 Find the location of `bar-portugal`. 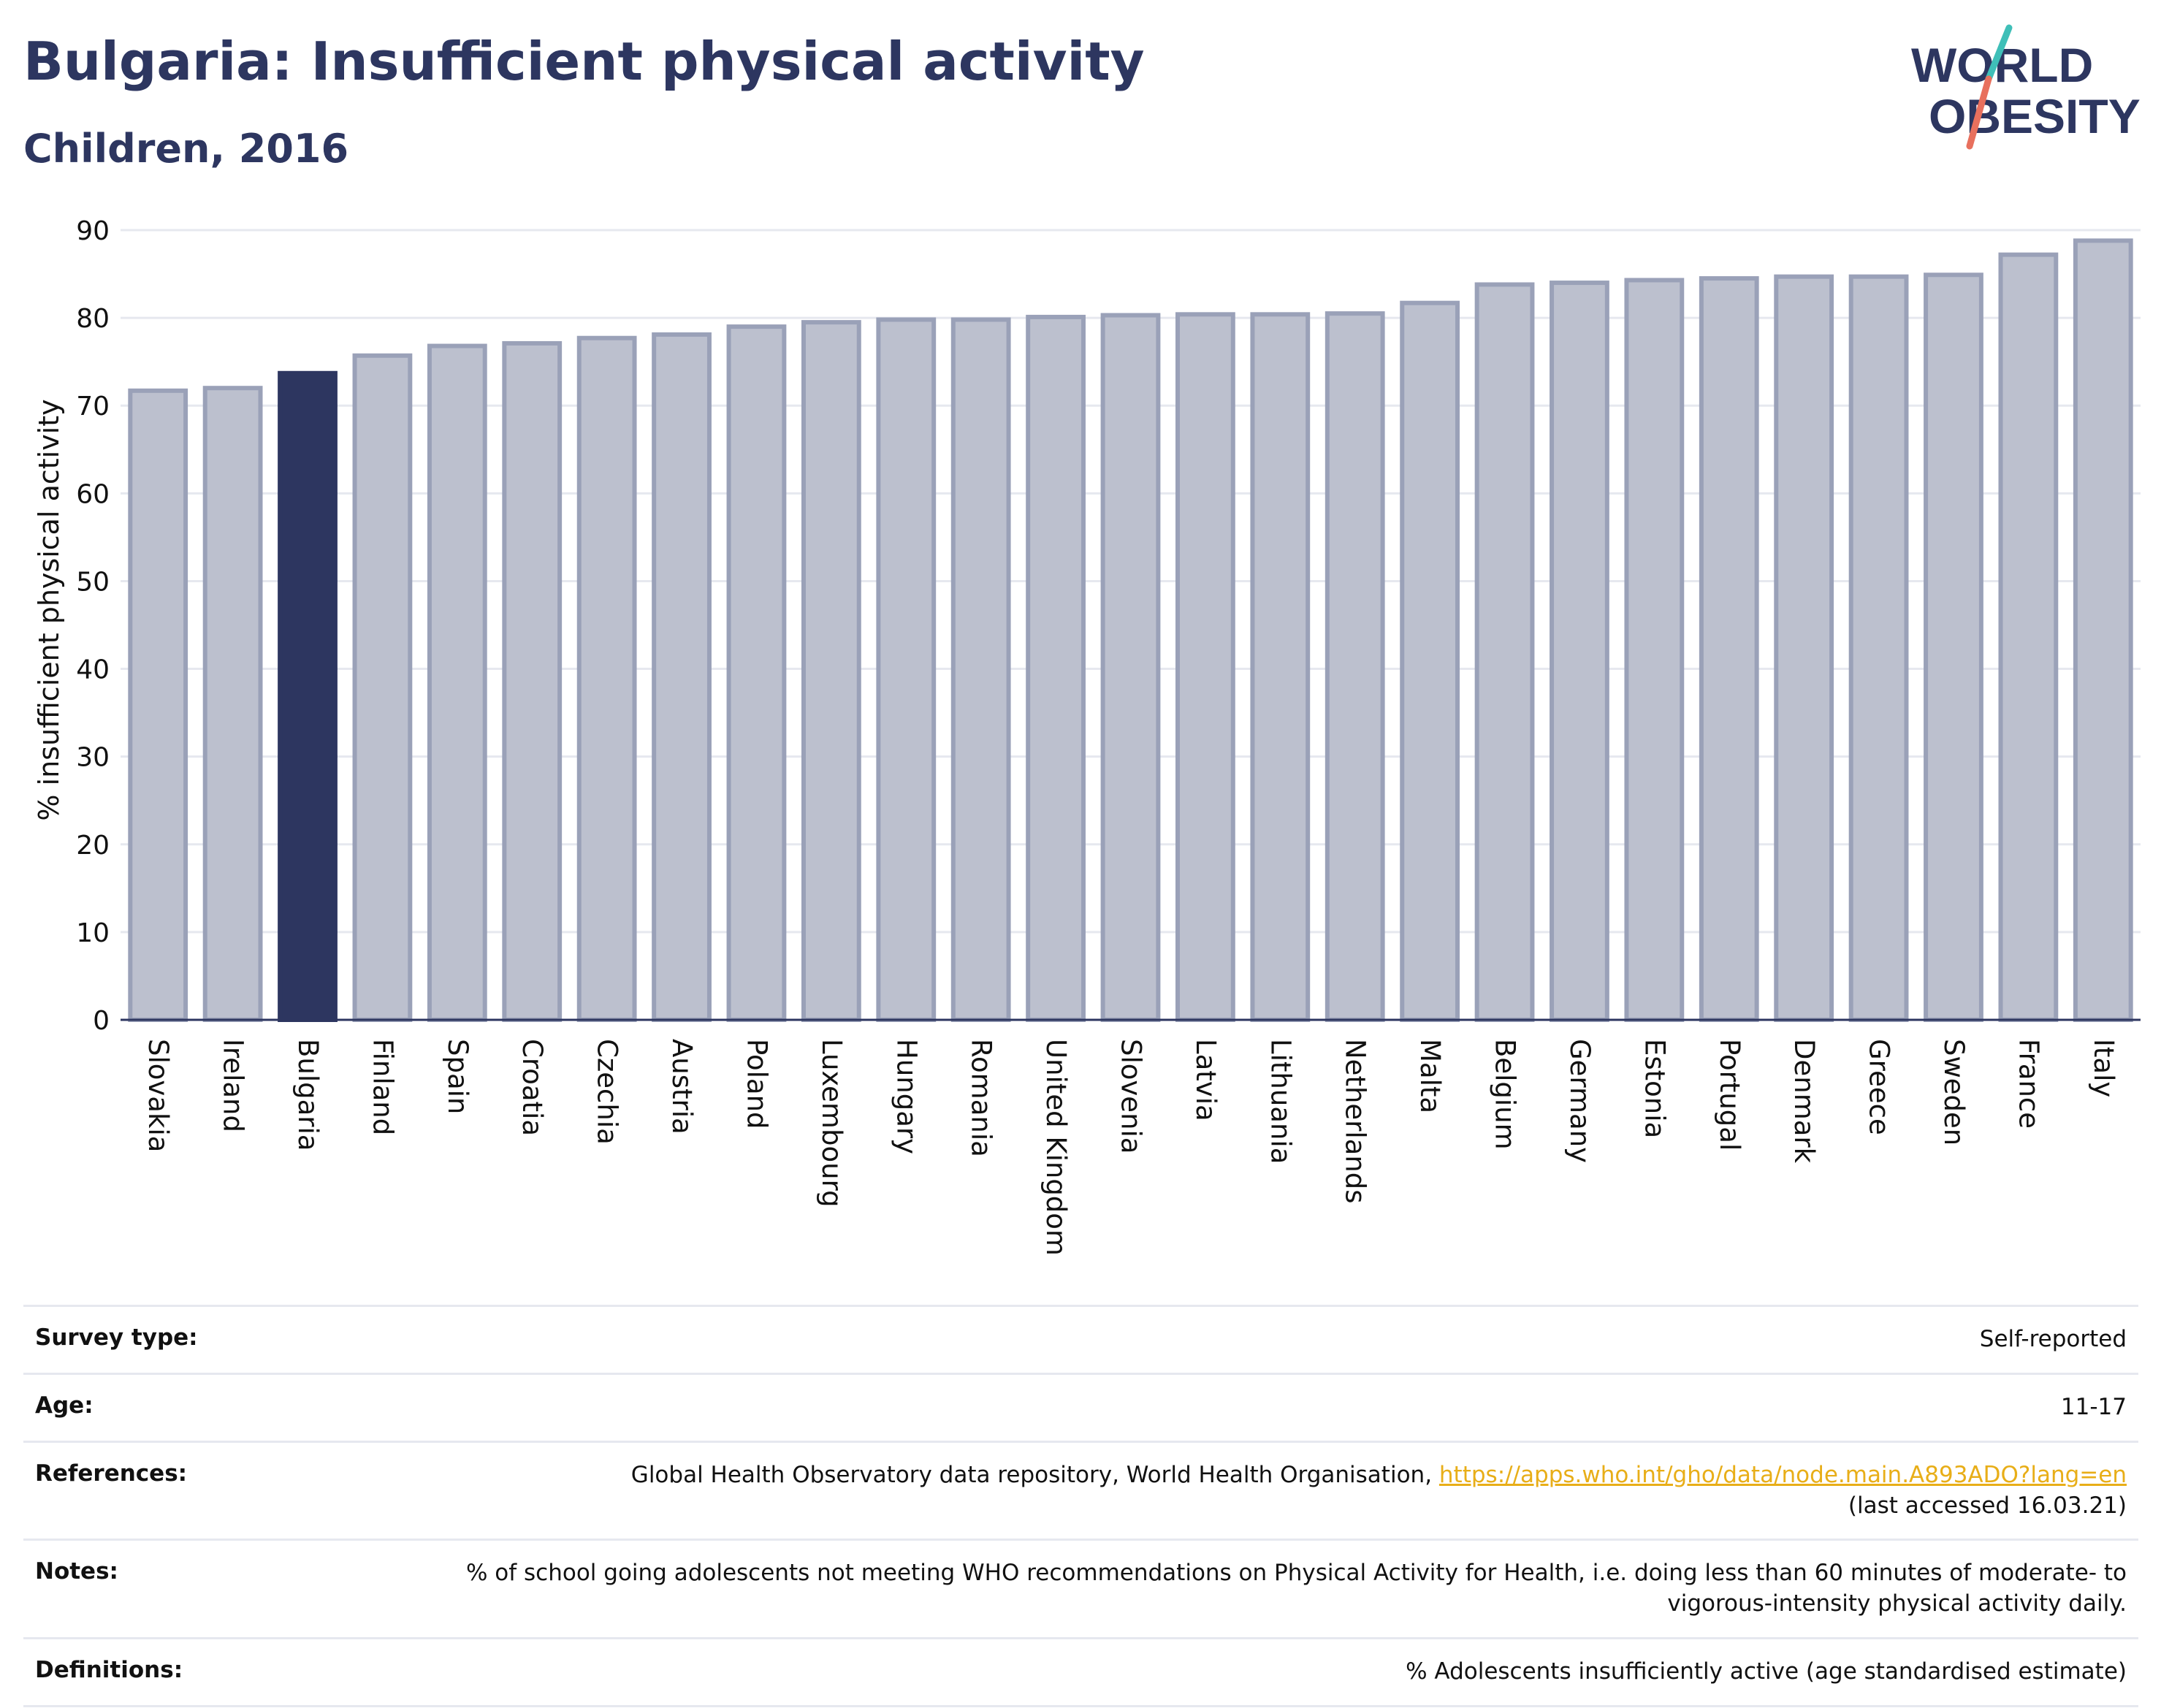

bar-portugal is located at coordinates (1729, 649).